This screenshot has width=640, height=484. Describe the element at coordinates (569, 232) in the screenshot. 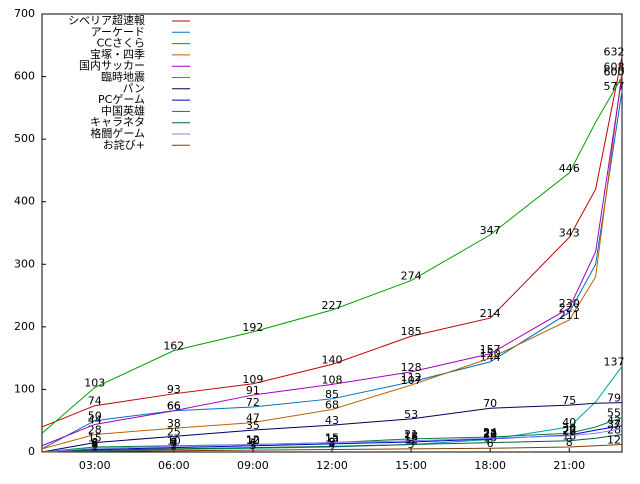

I see `data-label: 343` at that location.